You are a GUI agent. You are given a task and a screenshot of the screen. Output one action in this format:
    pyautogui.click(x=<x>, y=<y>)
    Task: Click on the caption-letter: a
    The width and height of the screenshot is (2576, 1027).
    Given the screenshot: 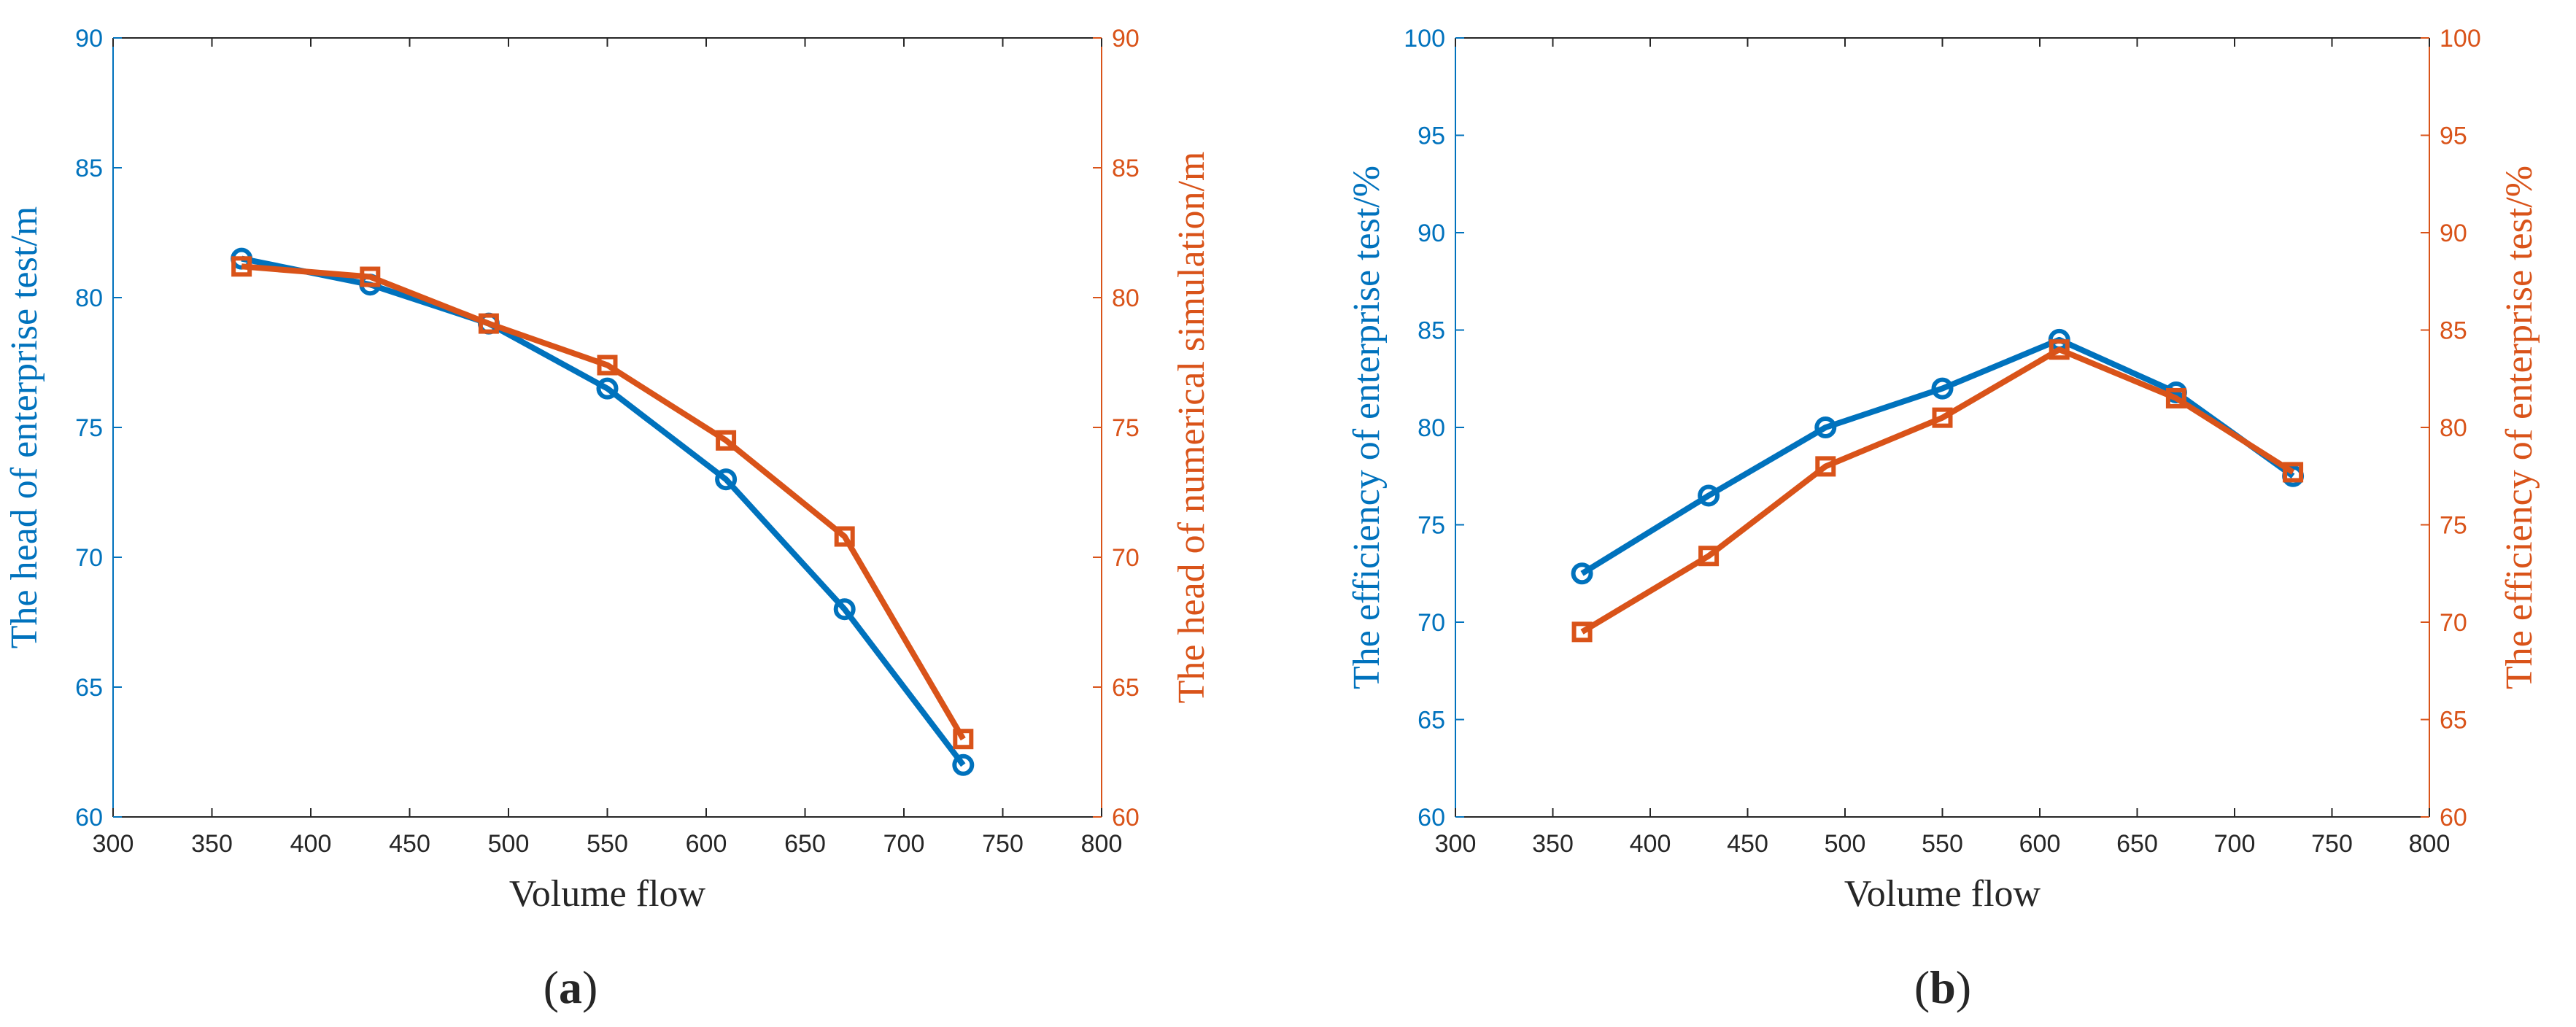 What is the action you would take?
    pyautogui.click(x=570, y=987)
    